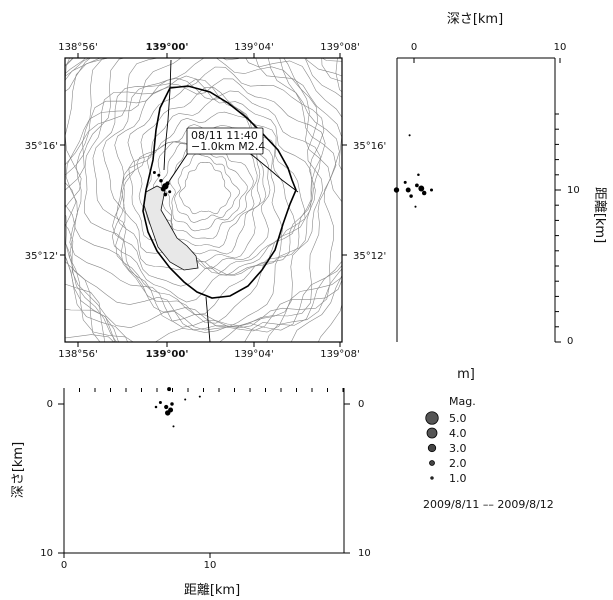 The height and width of the screenshot is (600, 613). I want to click on map-lon-tick-bottom: 139°08', so click(340, 354).